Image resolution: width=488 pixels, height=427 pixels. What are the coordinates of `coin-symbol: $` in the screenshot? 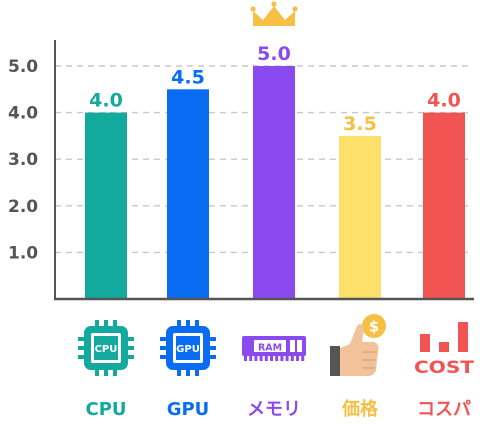 It's located at (374, 327).